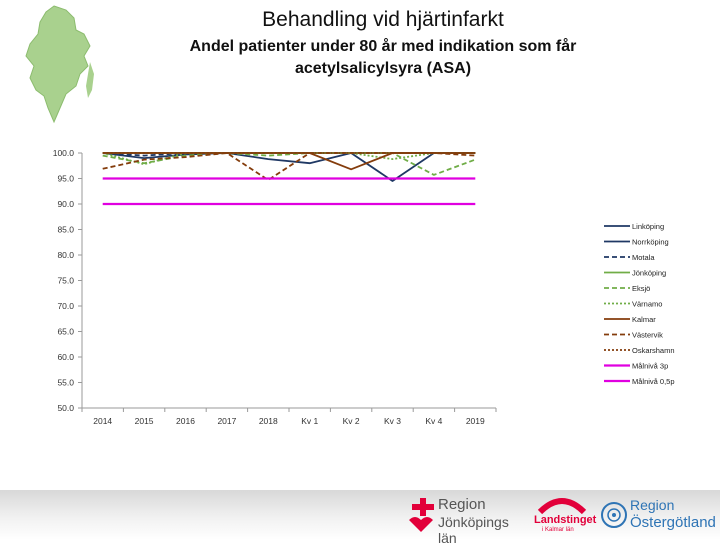 This screenshot has height=546, width=720. What do you see at coordinates (65, 281) in the screenshot?
I see `y-tick-label: 75.0` at bounding box center [65, 281].